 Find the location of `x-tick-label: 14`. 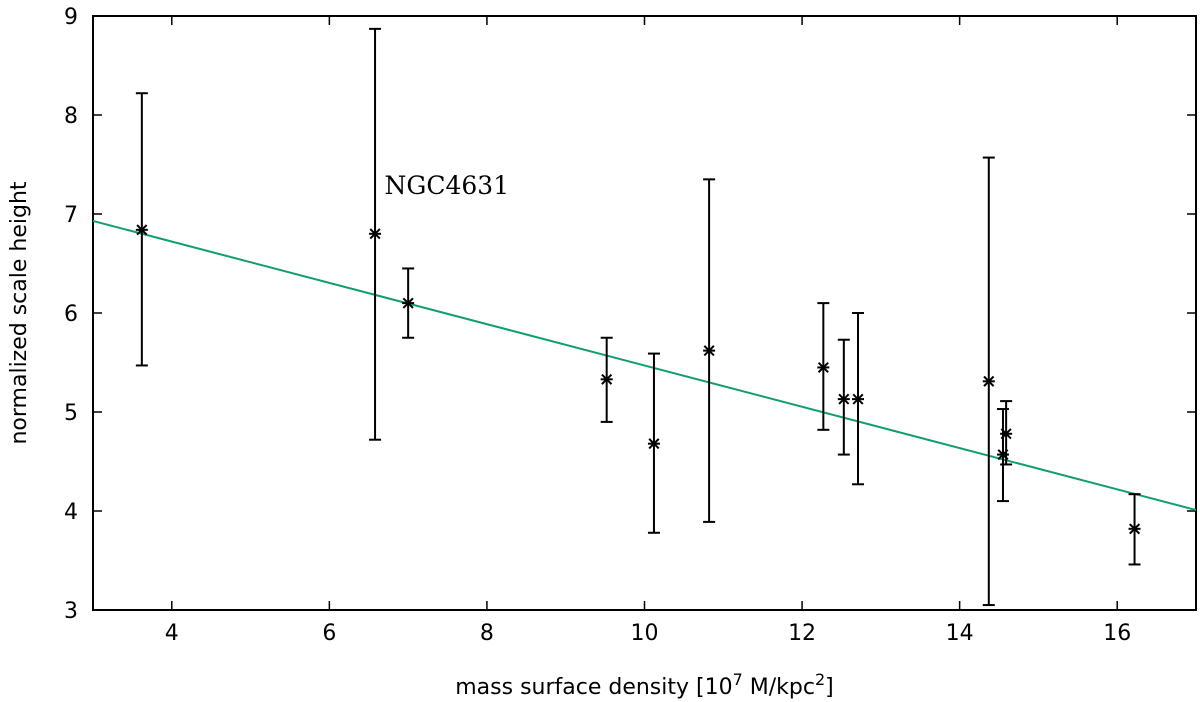

x-tick-label: 14 is located at coordinates (960, 633).